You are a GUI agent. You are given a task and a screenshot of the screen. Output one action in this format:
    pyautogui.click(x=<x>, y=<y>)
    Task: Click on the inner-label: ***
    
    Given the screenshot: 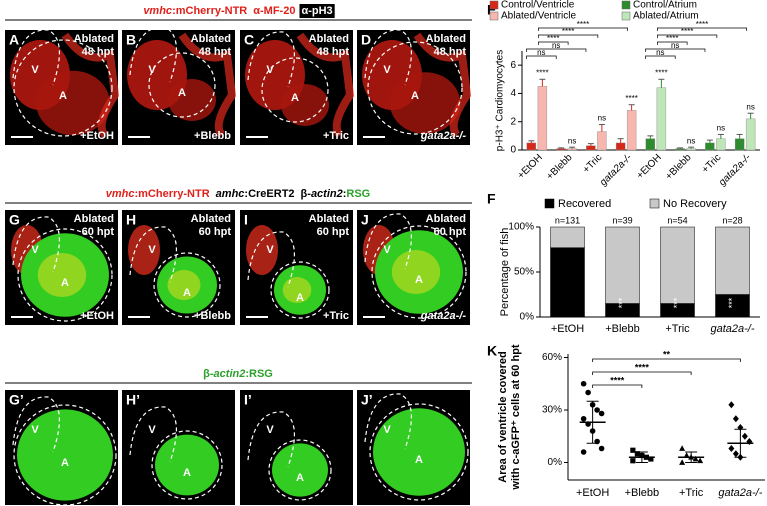 What is the action you would take?
    pyautogui.click(x=622, y=302)
    